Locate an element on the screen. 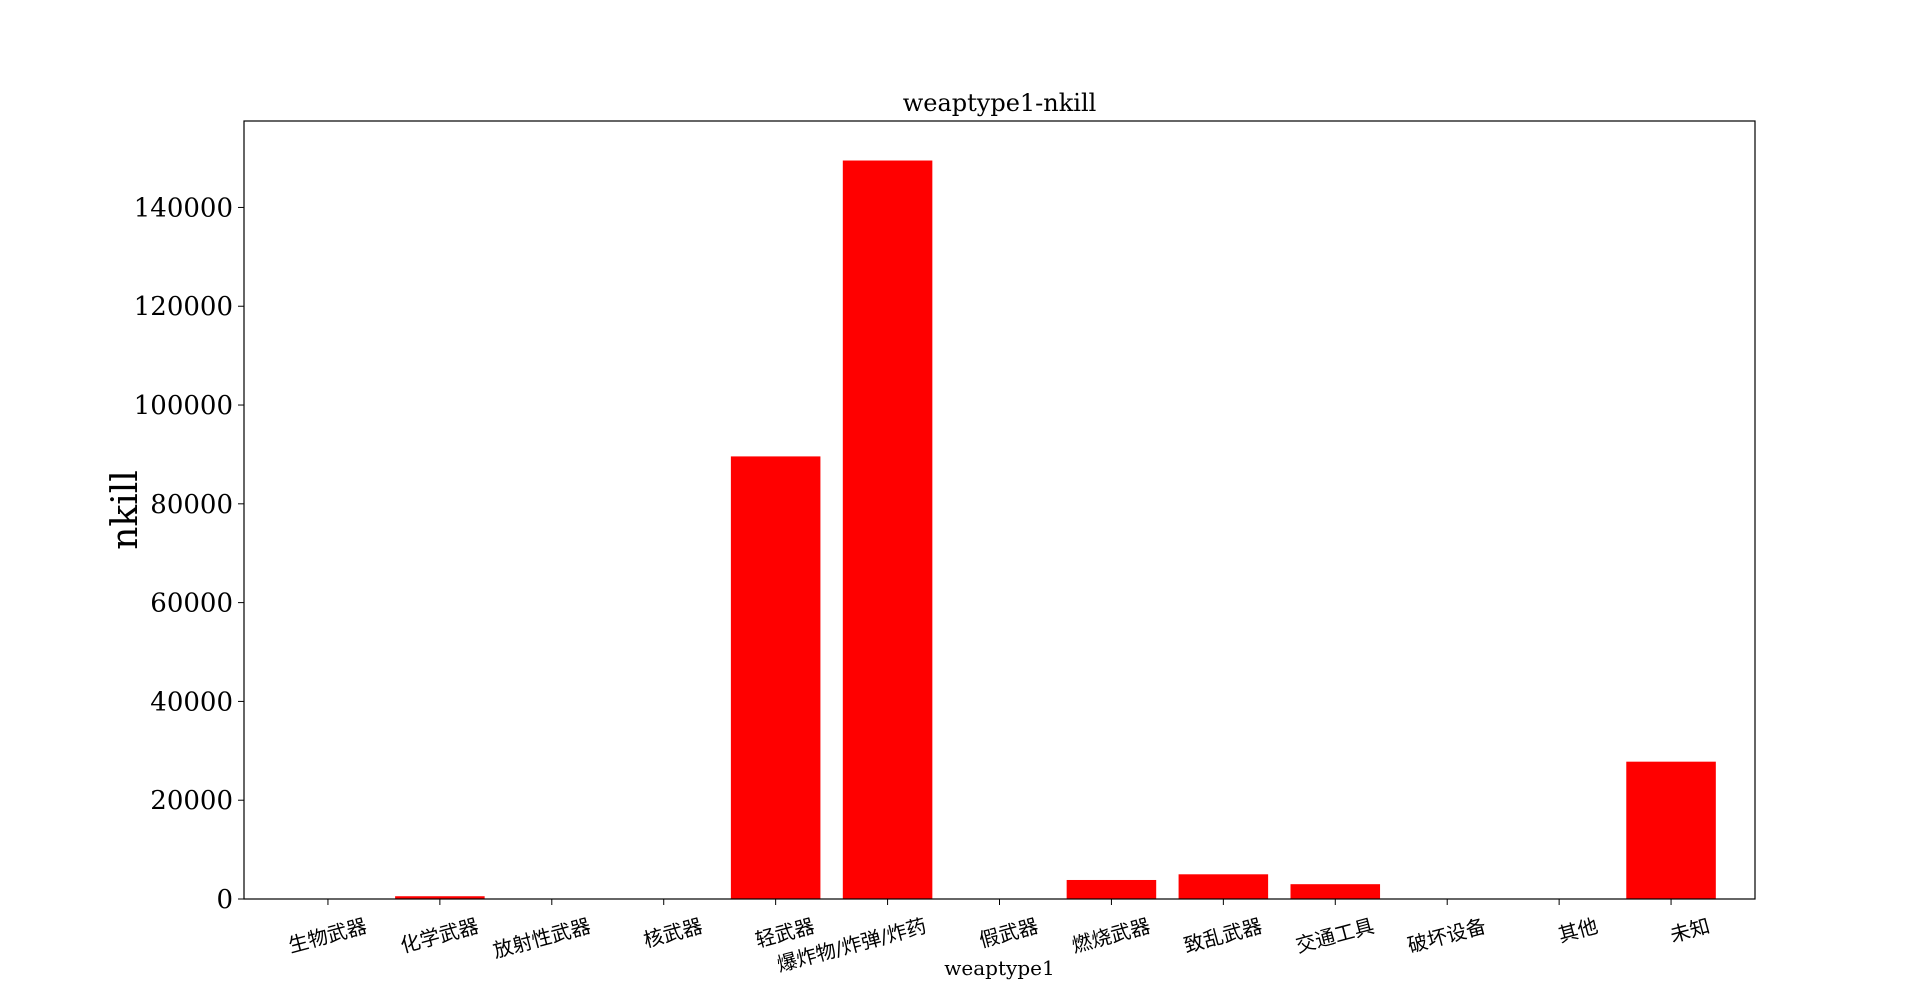  chart-title: weaptype1-nkill is located at coordinates (1000, 103).